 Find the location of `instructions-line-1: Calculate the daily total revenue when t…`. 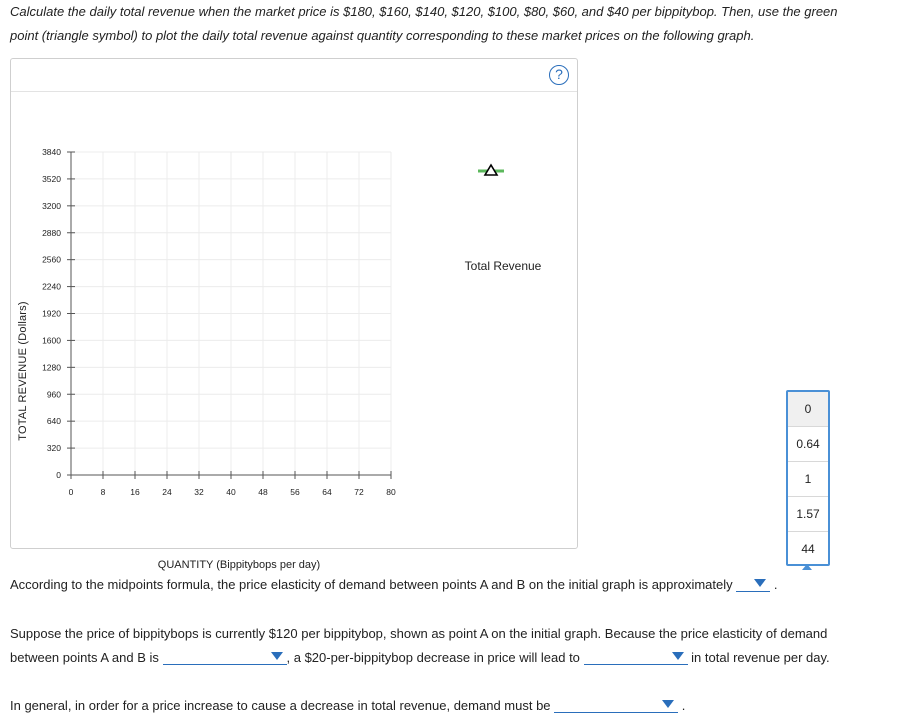

instructions-line-1: Calculate the daily total revenue when t… is located at coordinates (424, 11).